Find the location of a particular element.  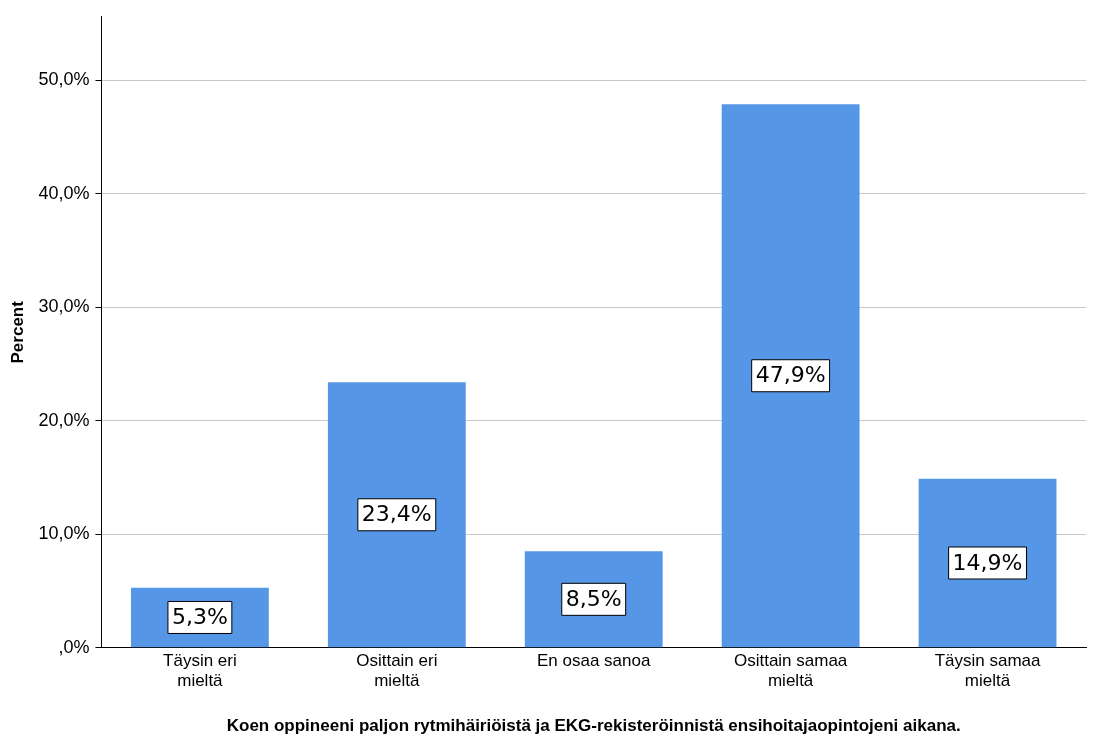

x-tick-label: Täysin samaa mieltä is located at coordinates (987, 670).